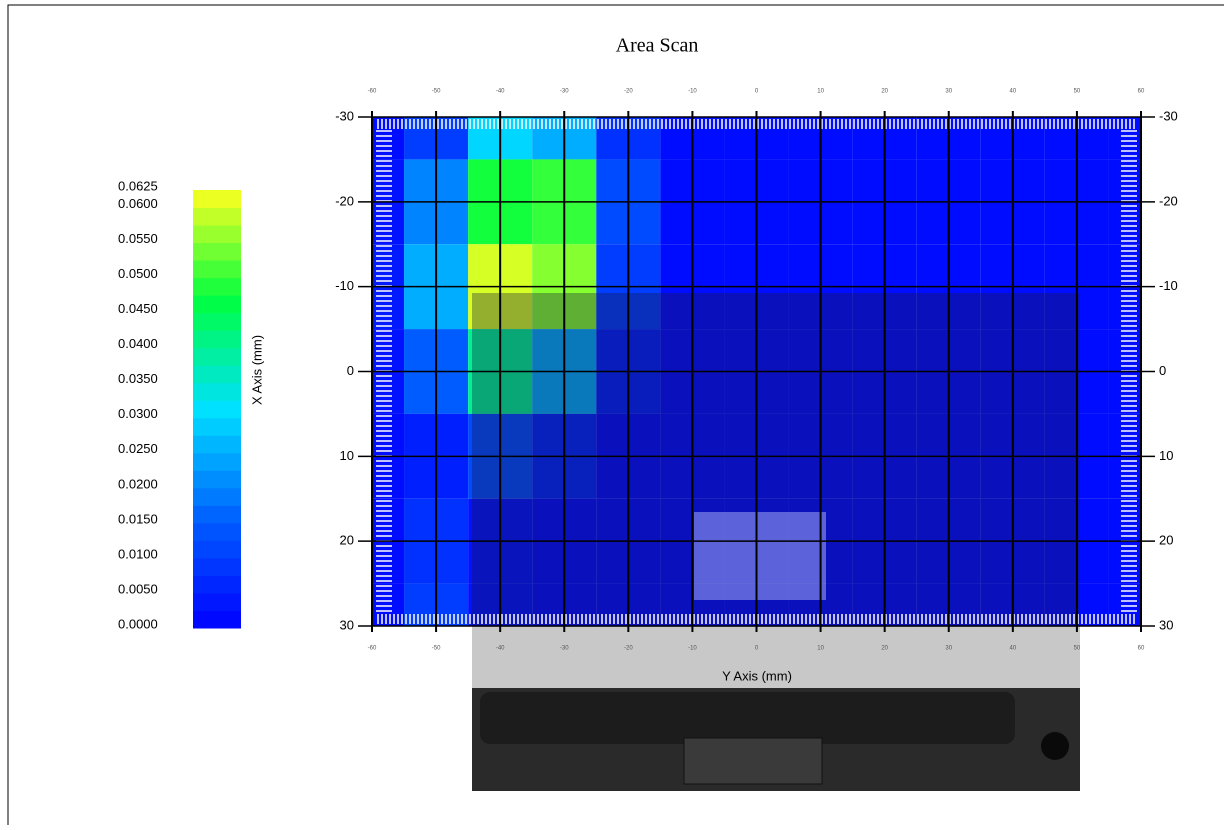 The image size is (1224, 830). What do you see at coordinates (138, 308) in the screenshot?
I see `colorbar-tick-label: 0.0450` at bounding box center [138, 308].